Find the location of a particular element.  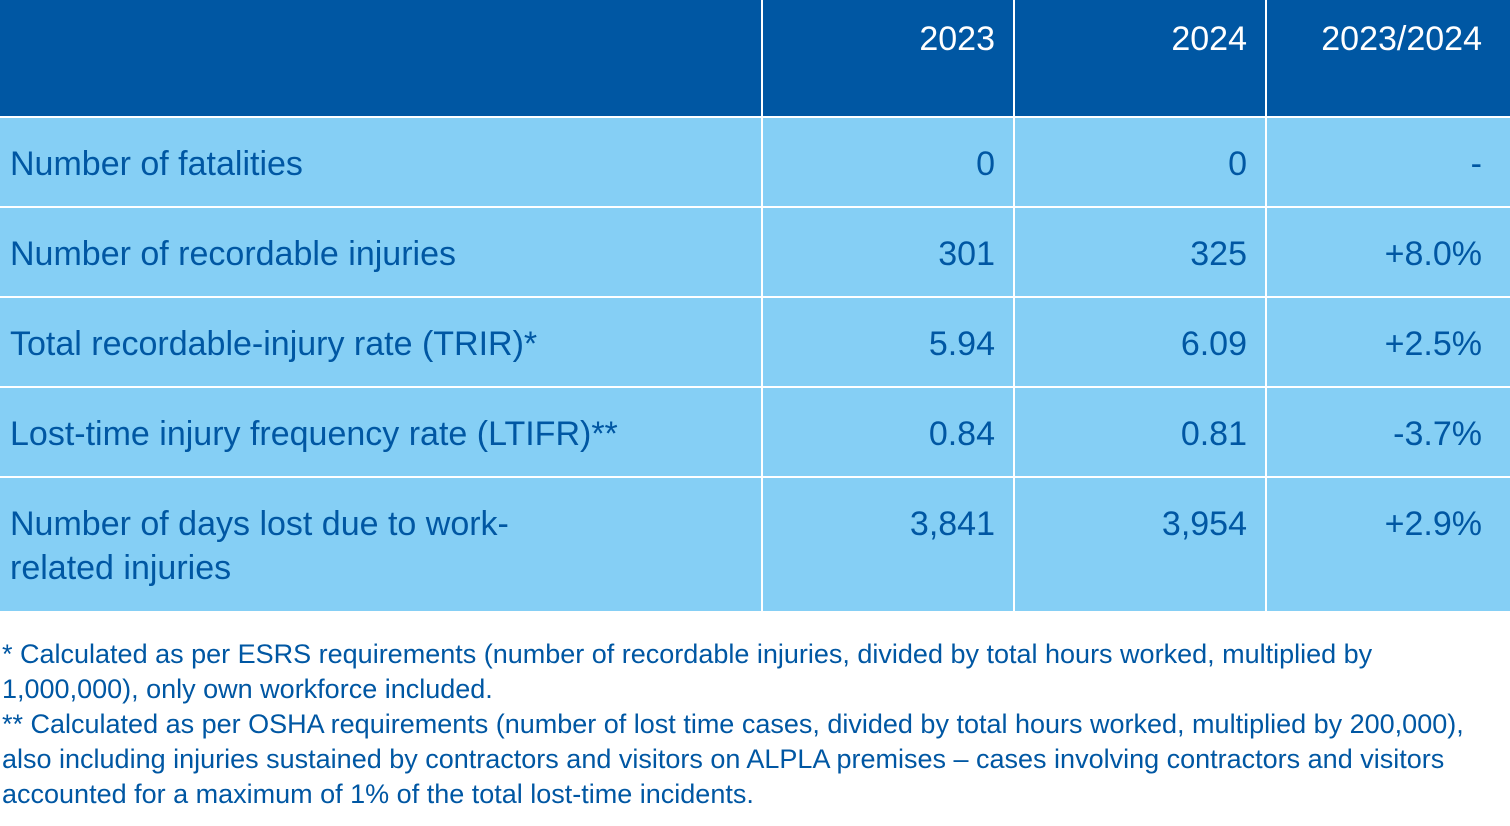

value-2024: 6.09 is located at coordinates (1139, 341).